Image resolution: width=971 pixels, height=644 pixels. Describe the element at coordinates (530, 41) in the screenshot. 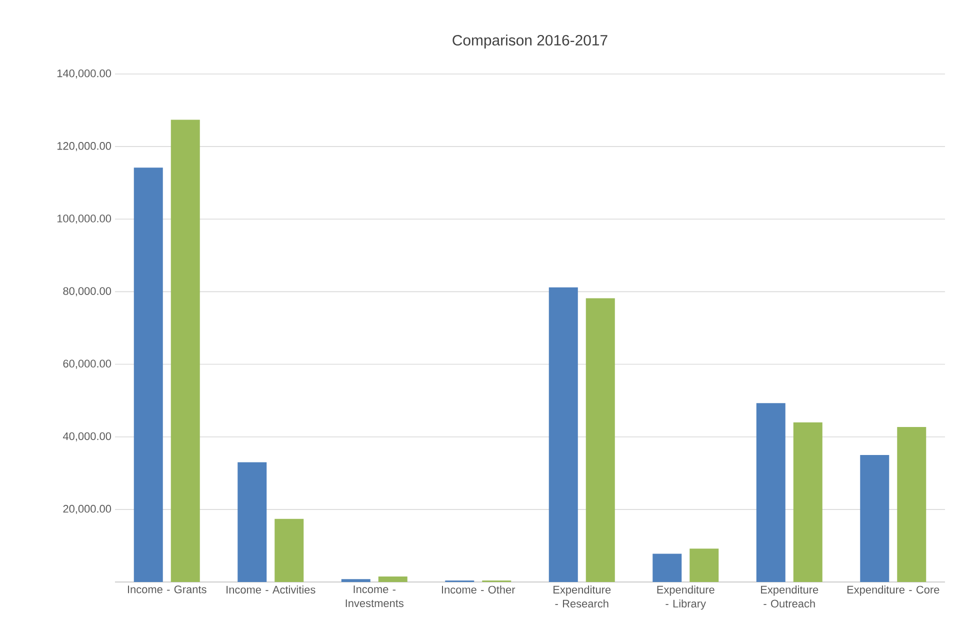

I see `chart-title: Comparison 2016-2017` at that location.